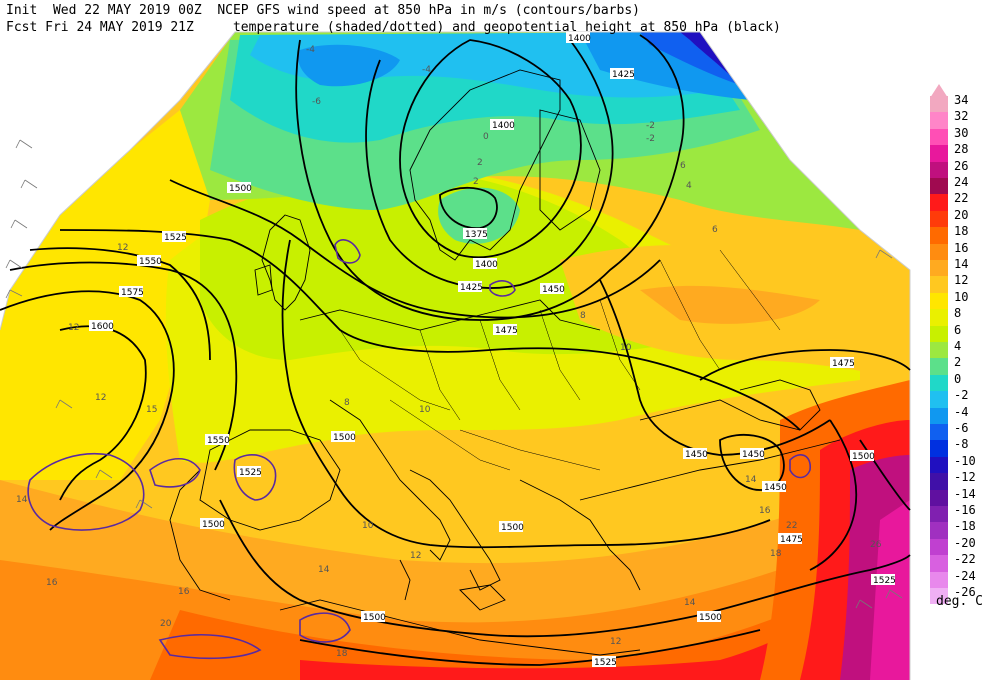 The width and height of the screenshot is (1000, 680). Describe the element at coordinates (958, 378) in the screenshot. I see `colorbar-label: 0` at that location.